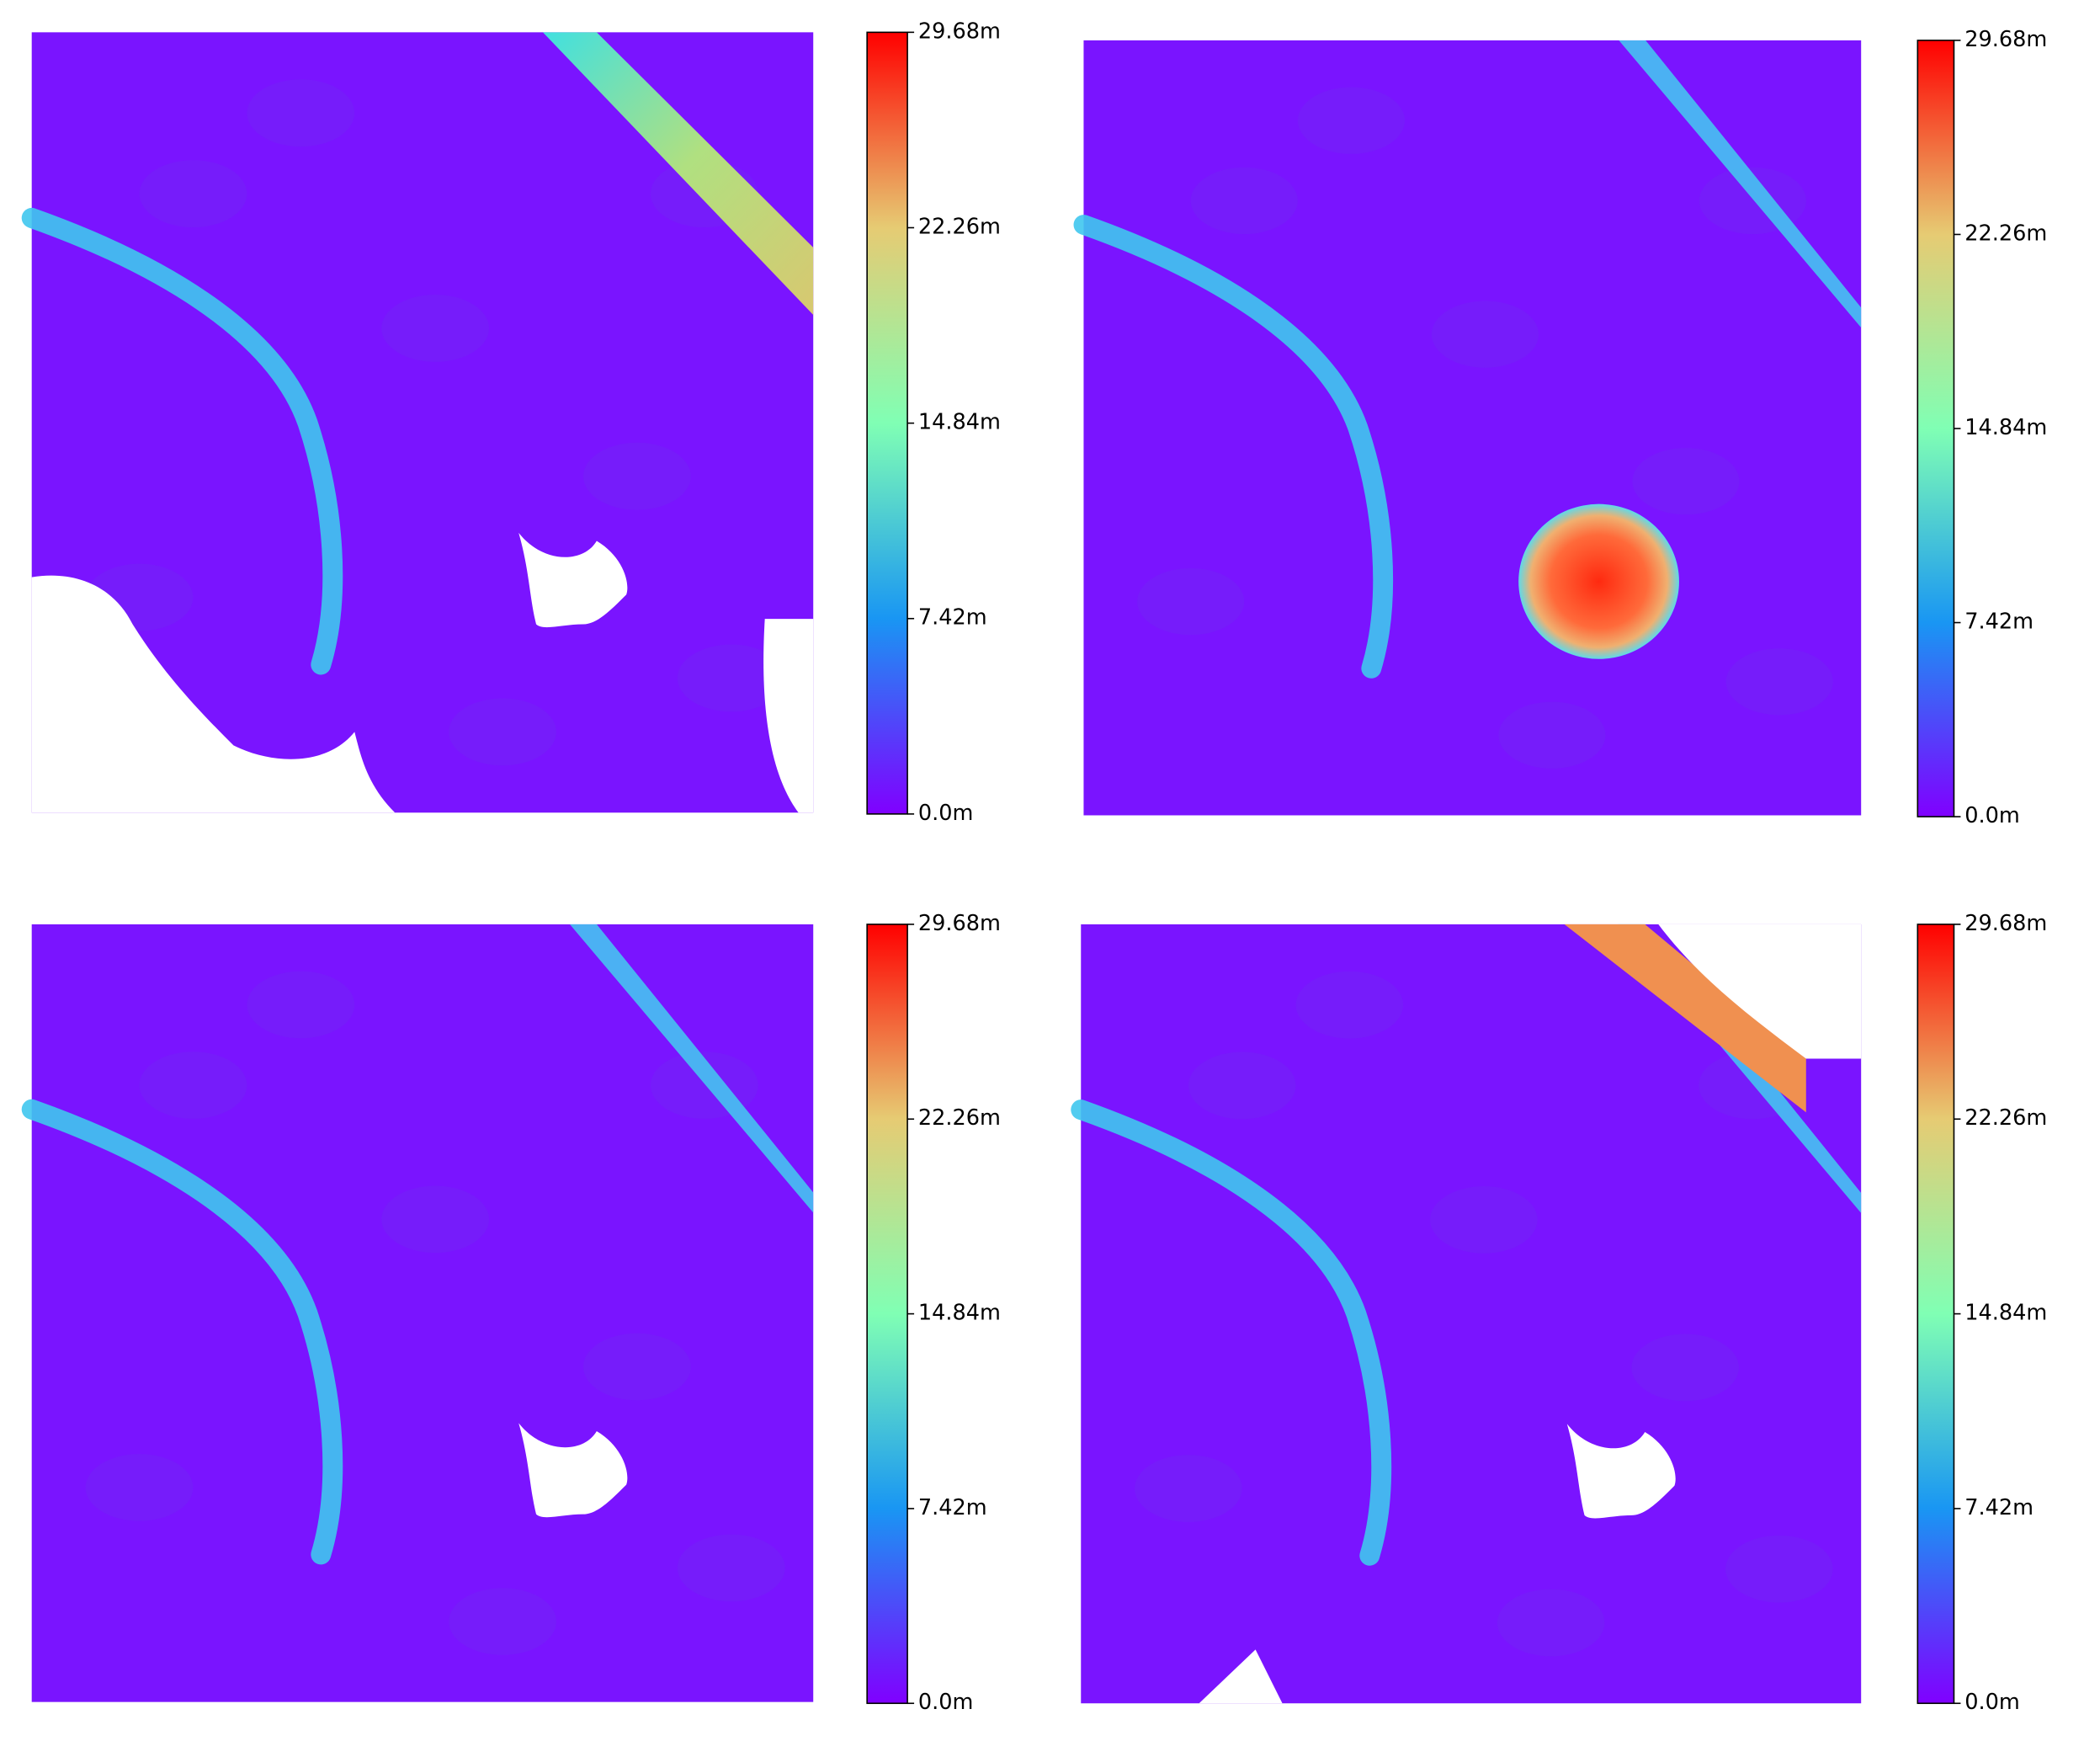 The width and height of the screenshot is (2100, 1741). I want to click on ridge, so click(1740, 184).